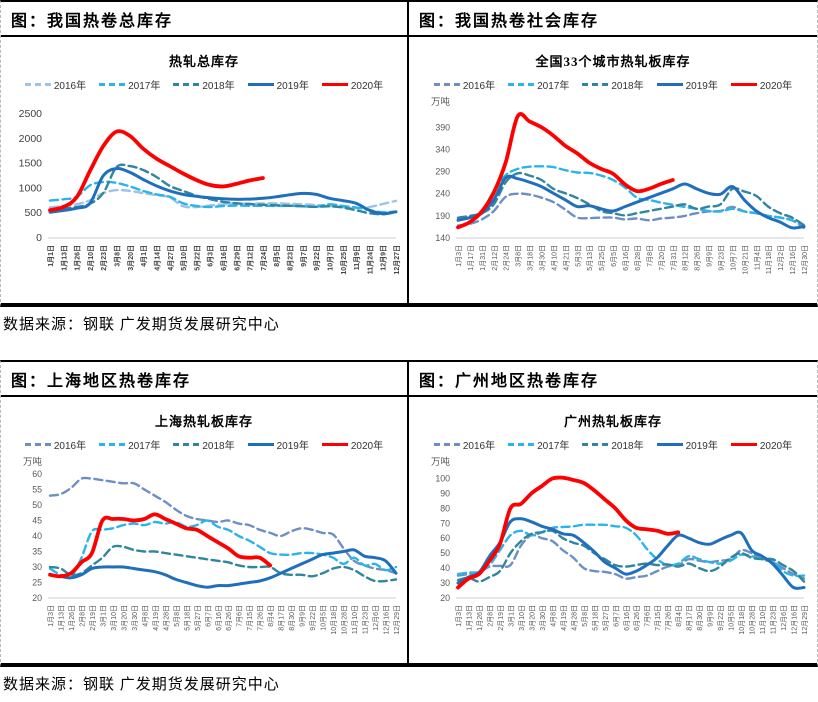 The height and width of the screenshot is (702, 818). What do you see at coordinates (511, 616) in the screenshot?
I see `x-axis-tick-label: 3月1日` at bounding box center [511, 616].